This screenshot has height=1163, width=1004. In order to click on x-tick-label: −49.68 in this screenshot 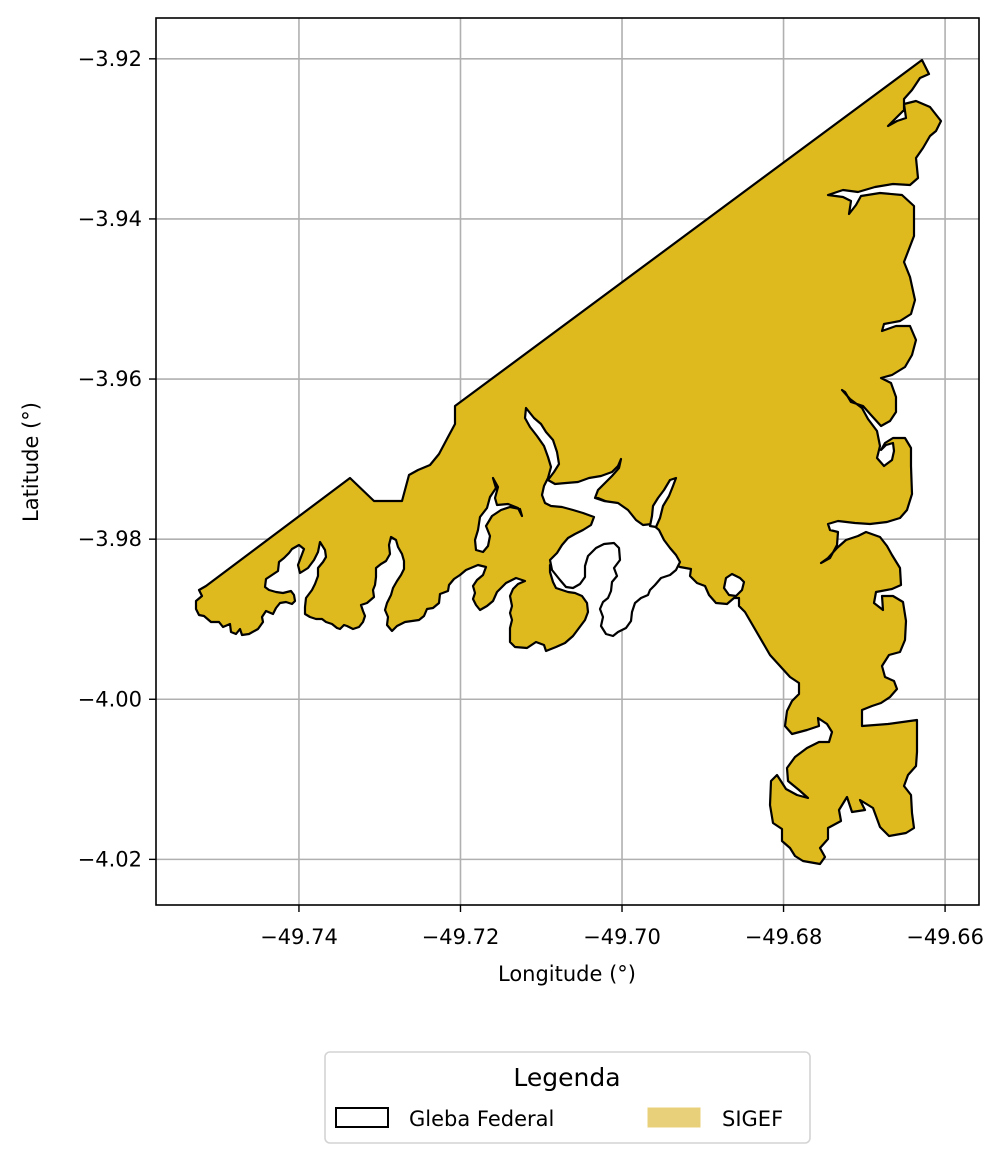, I will do `click(784, 937)`.